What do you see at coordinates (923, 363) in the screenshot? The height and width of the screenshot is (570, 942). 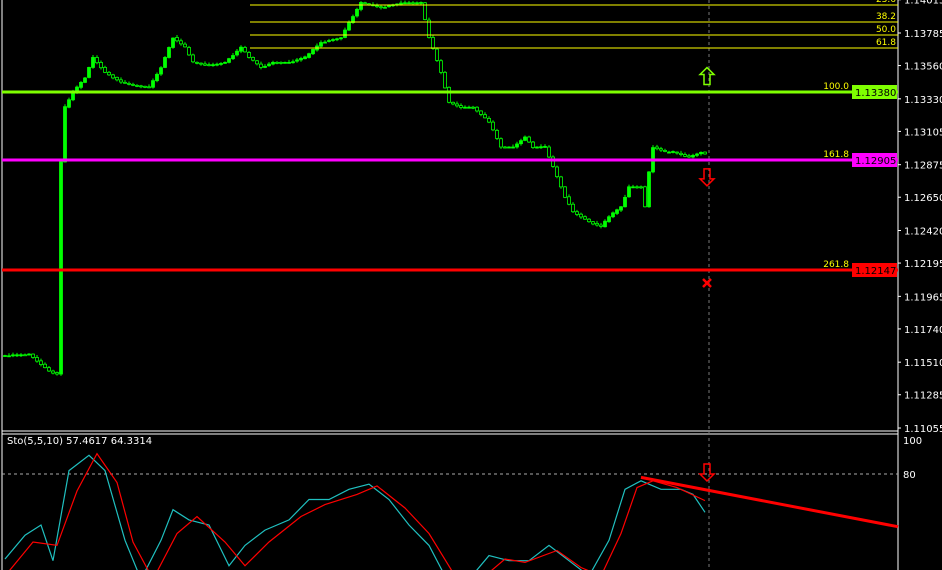 I see `price-tick-label: 1.11510` at bounding box center [923, 363].